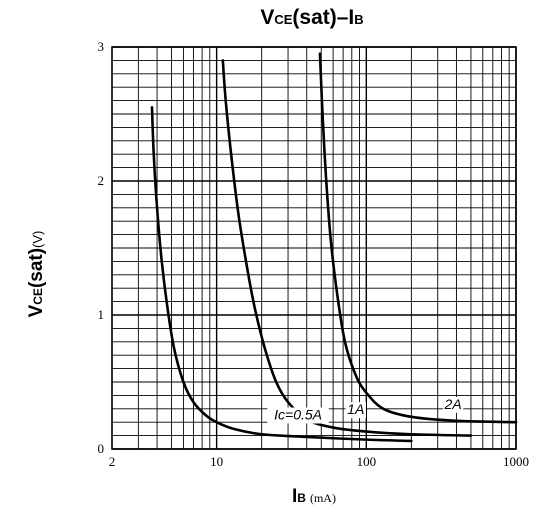 Image resolution: width=542 pixels, height=514 pixels. I want to click on chart-title: VCE(sat)–IB, so click(311, 17).